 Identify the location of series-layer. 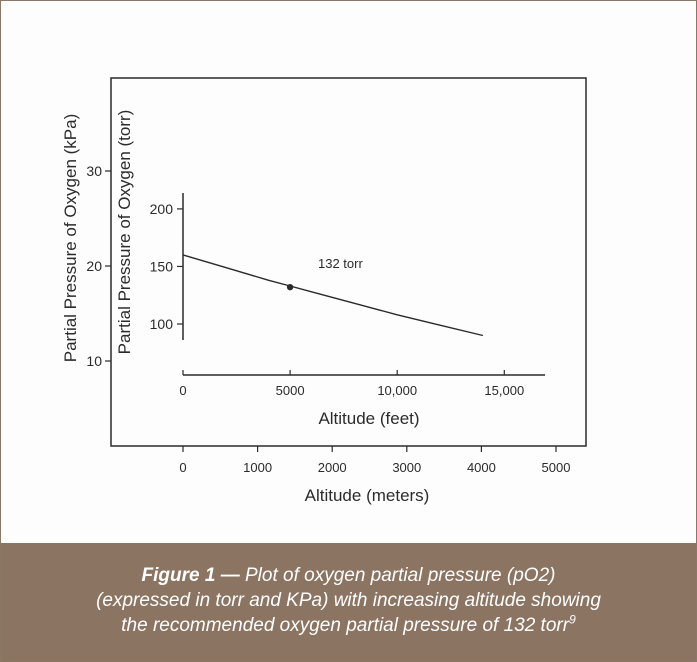
(333, 295).